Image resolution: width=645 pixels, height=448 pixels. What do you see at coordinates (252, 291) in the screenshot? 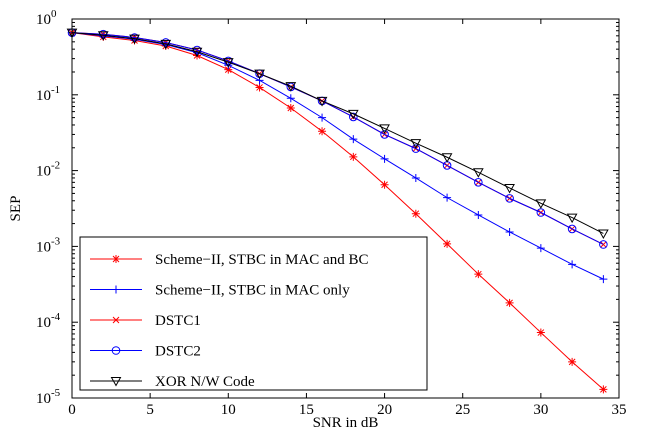
I see `legend-label: Scheme−II, STBC in MAC only` at bounding box center [252, 291].